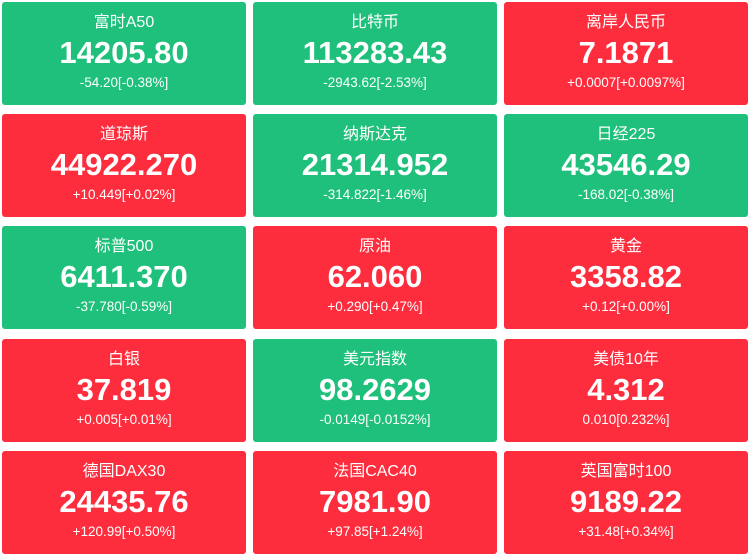 This screenshot has height=558, width=752. Describe the element at coordinates (375, 195) in the screenshot. I see `quote-change: -314.822[-1.46%]` at that location.